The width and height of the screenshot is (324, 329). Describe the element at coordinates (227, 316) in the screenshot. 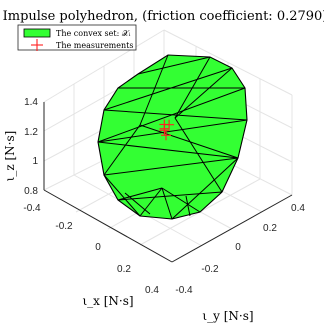

I see `y-axis-label: ι_y [N·s]` at that location.